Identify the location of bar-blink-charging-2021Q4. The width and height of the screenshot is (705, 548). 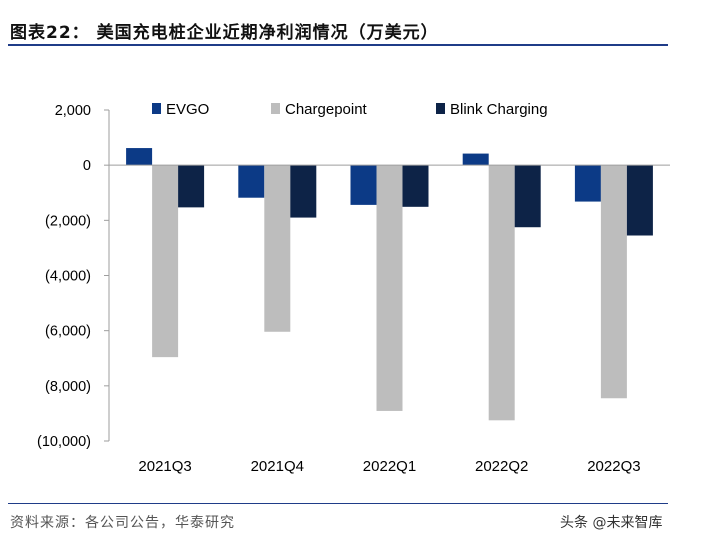
(303, 191).